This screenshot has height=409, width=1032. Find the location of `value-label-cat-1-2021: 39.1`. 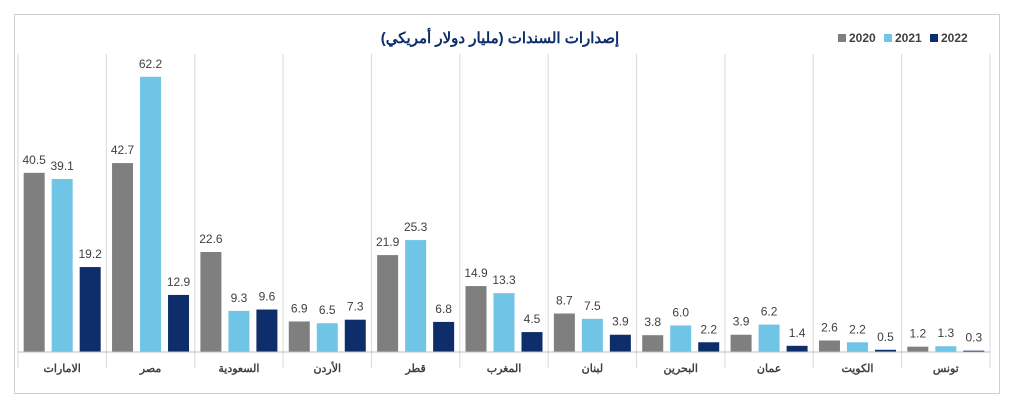

value-label-cat-1-2021: 39.1 is located at coordinates (63, 166).